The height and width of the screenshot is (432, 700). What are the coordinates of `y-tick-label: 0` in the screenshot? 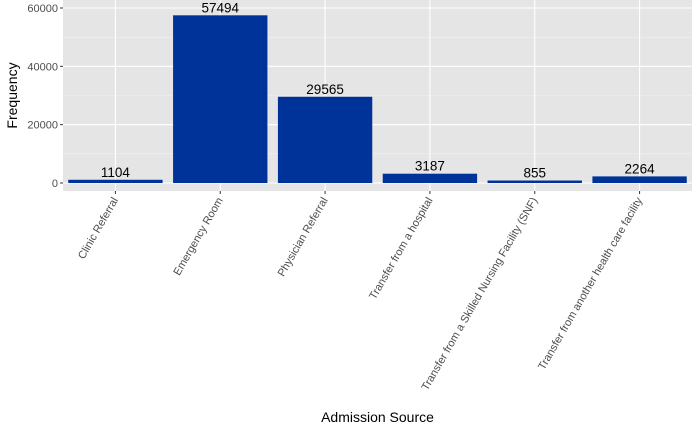 It's located at (55, 184).